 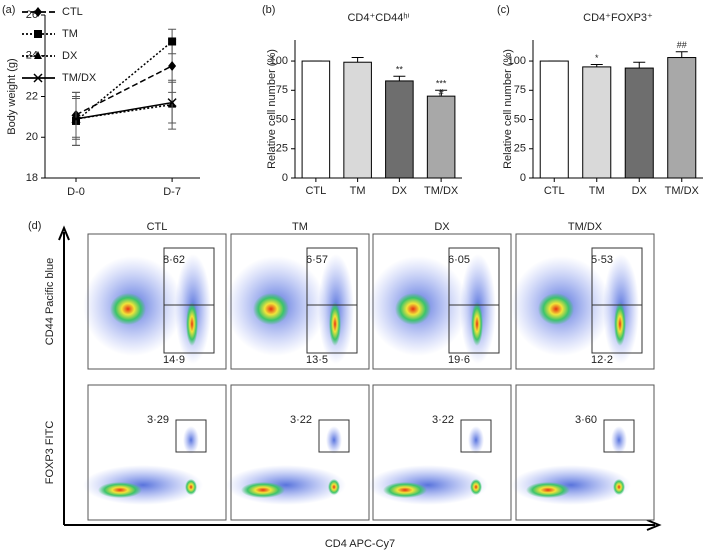 What do you see at coordinates (586, 420) in the screenshot?
I see `gate-value: 3·60` at bounding box center [586, 420].